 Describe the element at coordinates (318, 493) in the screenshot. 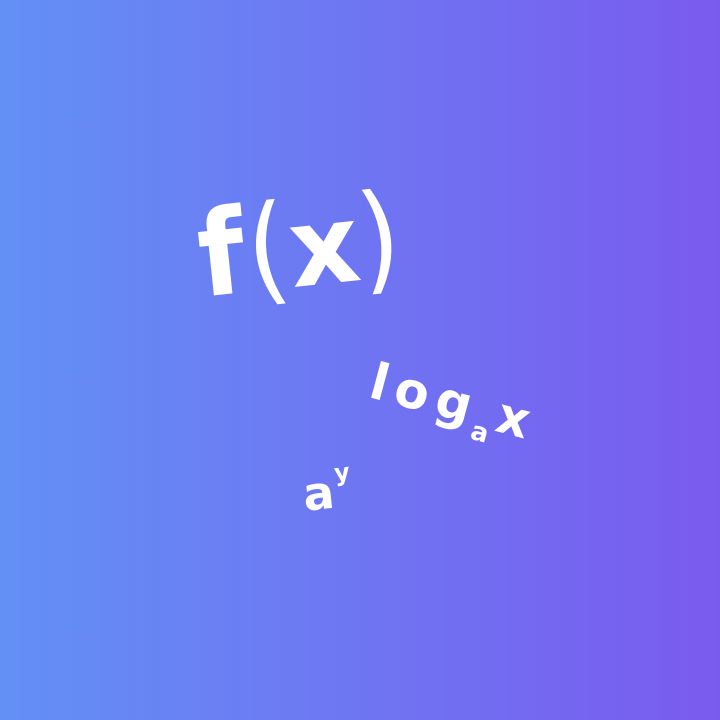

I see `power-base: a` at that location.